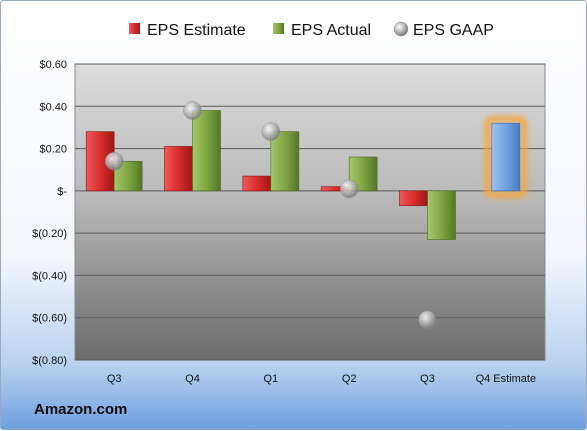 The height and width of the screenshot is (431, 587). I want to click on y-tick-label: $0.60, so click(53, 65).